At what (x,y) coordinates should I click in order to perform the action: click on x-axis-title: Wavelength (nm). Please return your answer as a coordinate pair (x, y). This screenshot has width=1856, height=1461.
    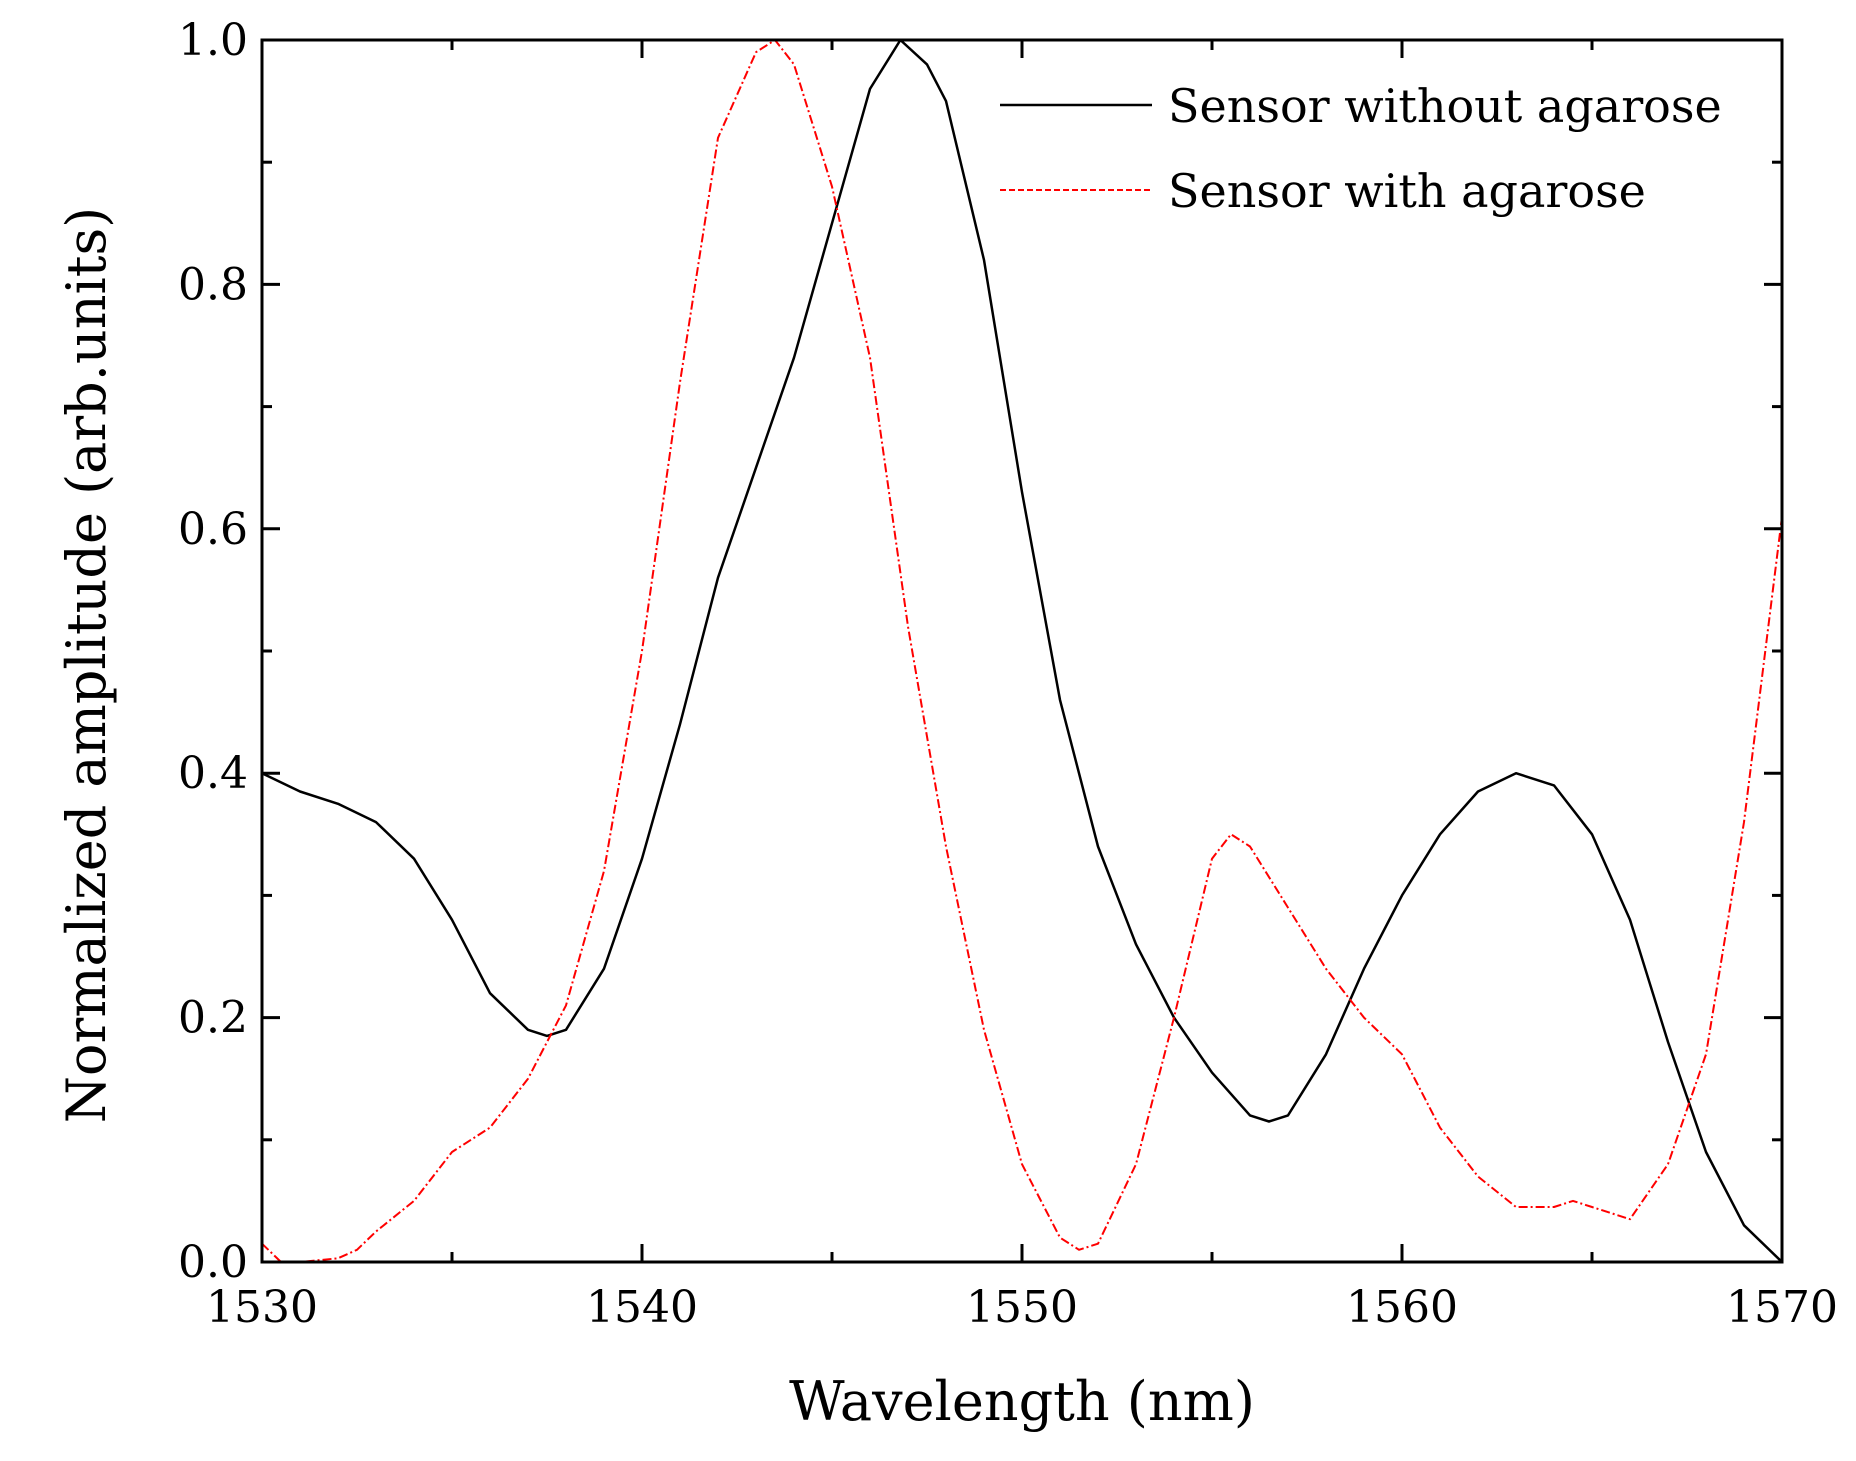
    Looking at the image, I should click on (1022, 1401).